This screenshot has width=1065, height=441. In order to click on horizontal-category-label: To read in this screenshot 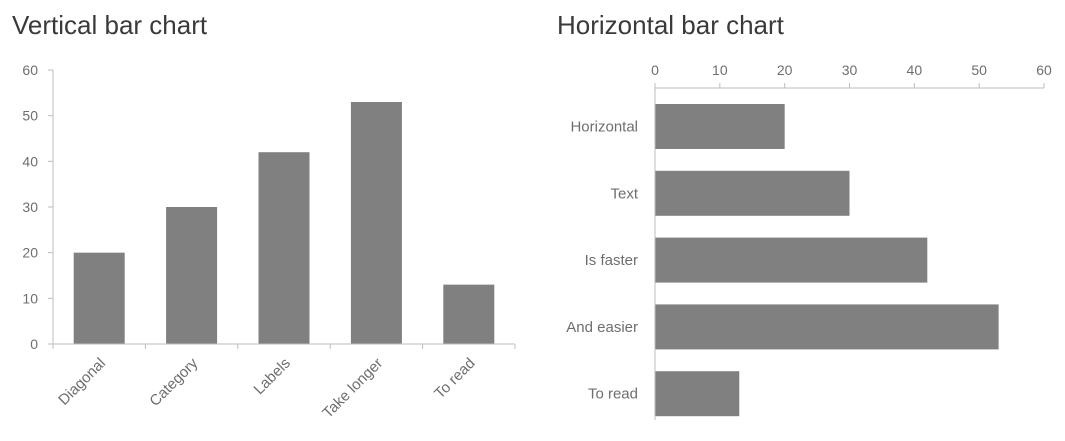, I will do `click(613, 394)`.